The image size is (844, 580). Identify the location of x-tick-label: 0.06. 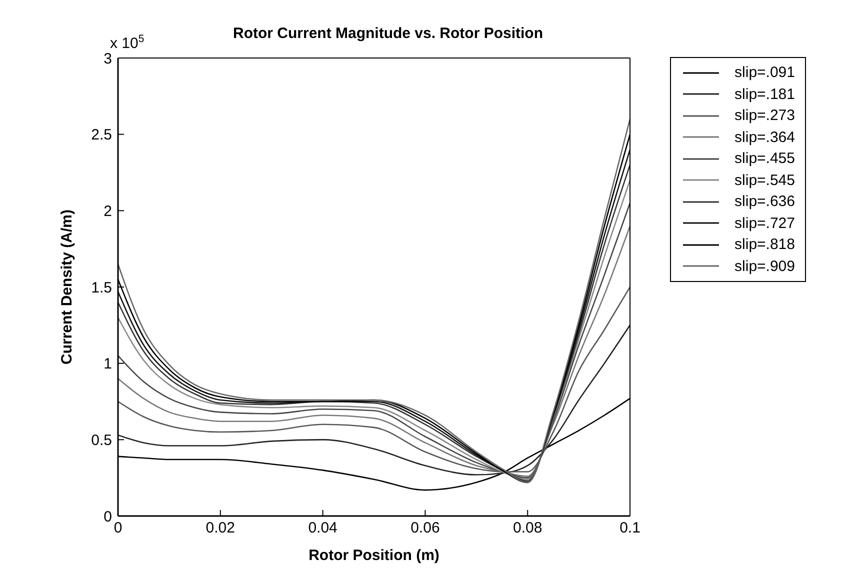
(425, 528).